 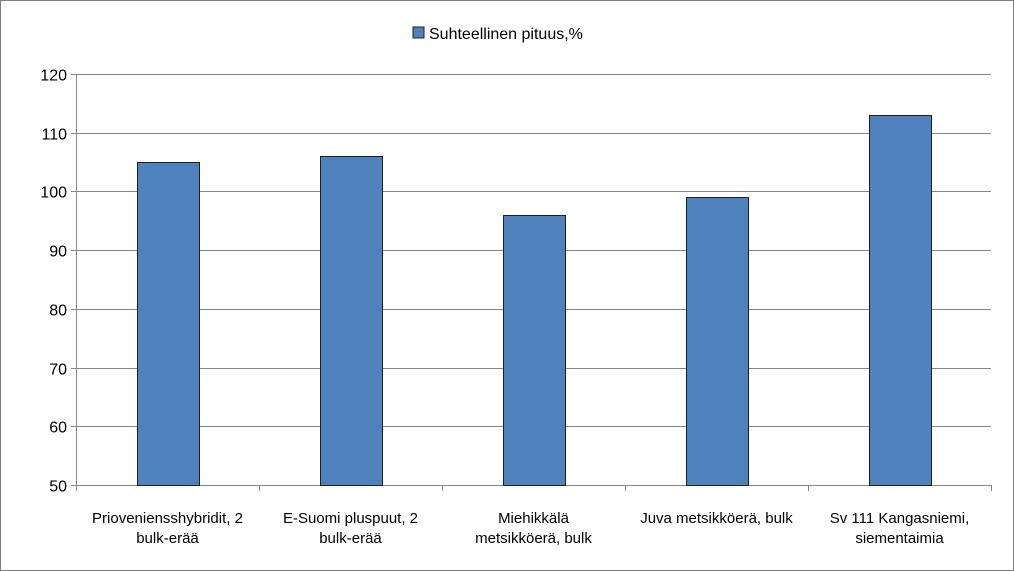 What do you see at coordinates (53, 282) in the screenshot?
I see `y-tick-labels: 50 60 70 80 90 100 110 120` at bounding box center [53, 282].